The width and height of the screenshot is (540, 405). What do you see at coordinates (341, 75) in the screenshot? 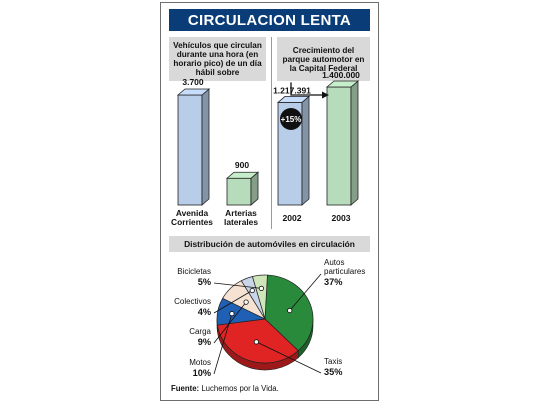
I see `value-label-2003: 1.400.000` at bounding box center [341, 75].